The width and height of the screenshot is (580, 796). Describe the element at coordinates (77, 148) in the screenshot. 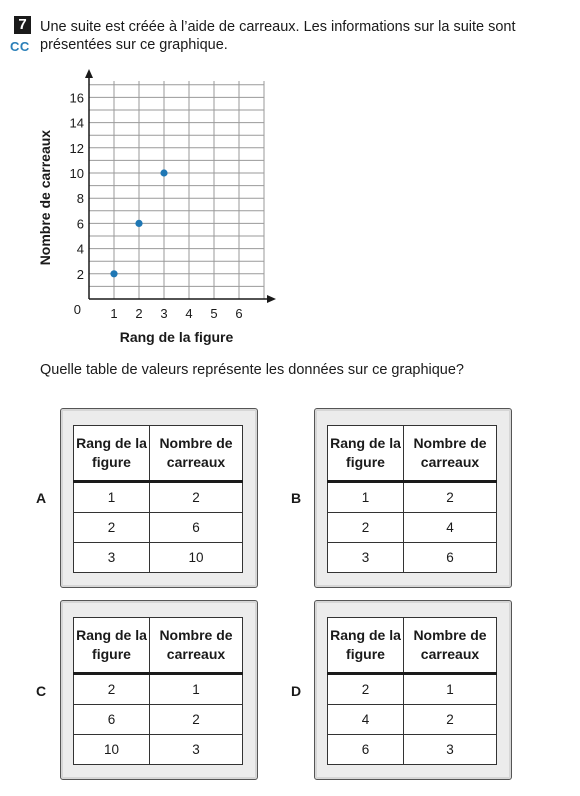

I see `y-tick-label: 12` at that location.